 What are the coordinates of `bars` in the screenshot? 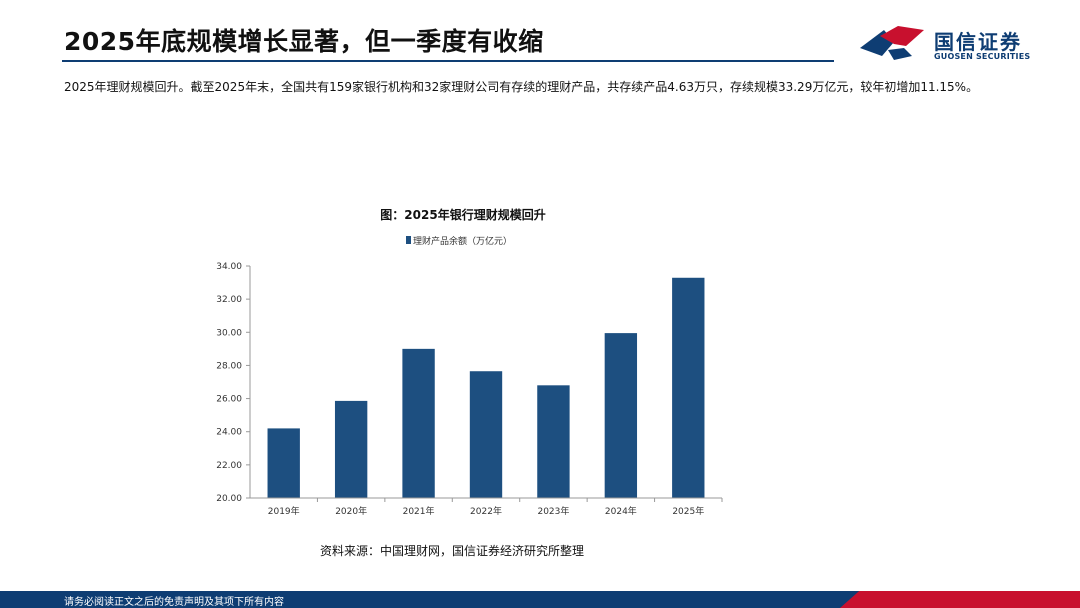 It's located at (486, 387).